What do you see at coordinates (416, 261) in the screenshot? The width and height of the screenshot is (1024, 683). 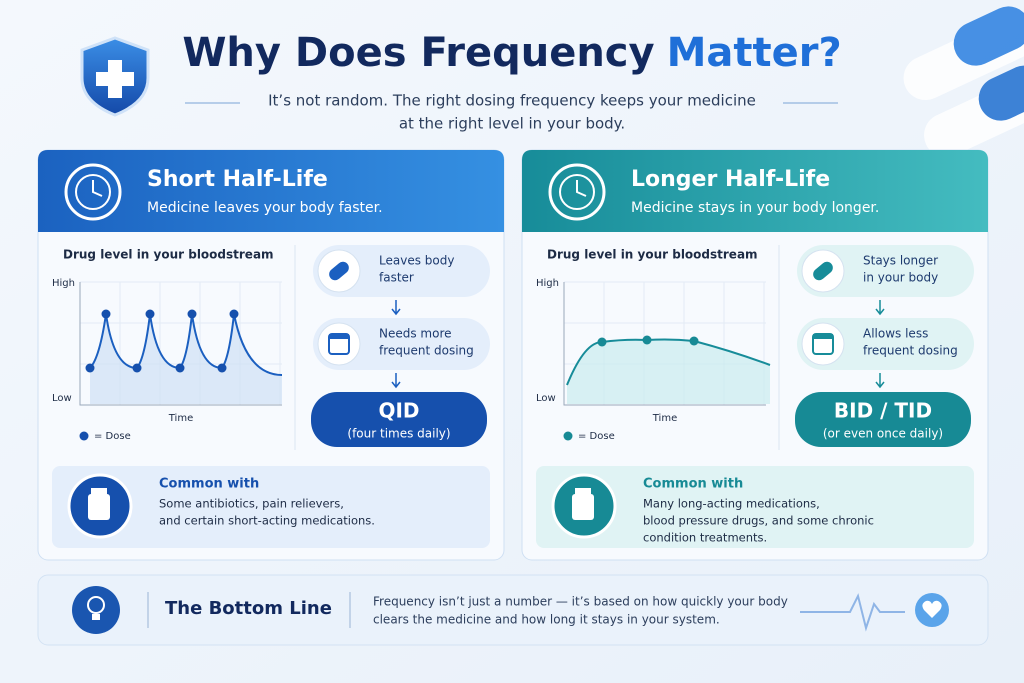 I see `step-text: Leaves body` at bounding box center [416, 261].